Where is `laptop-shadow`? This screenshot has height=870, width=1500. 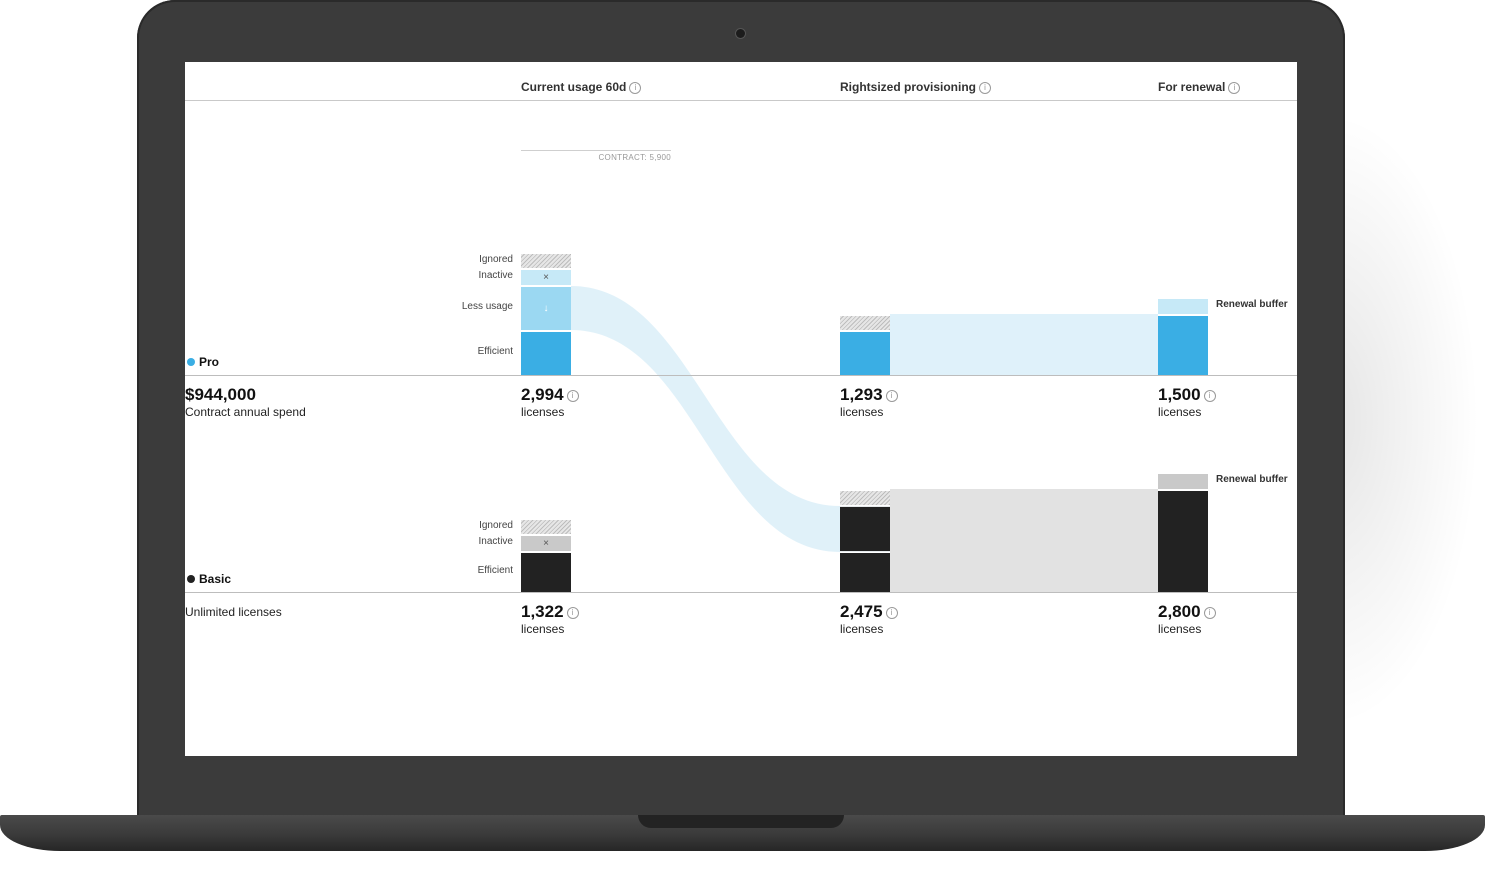
laptop-shadow is located at coordinates (1405, 420).